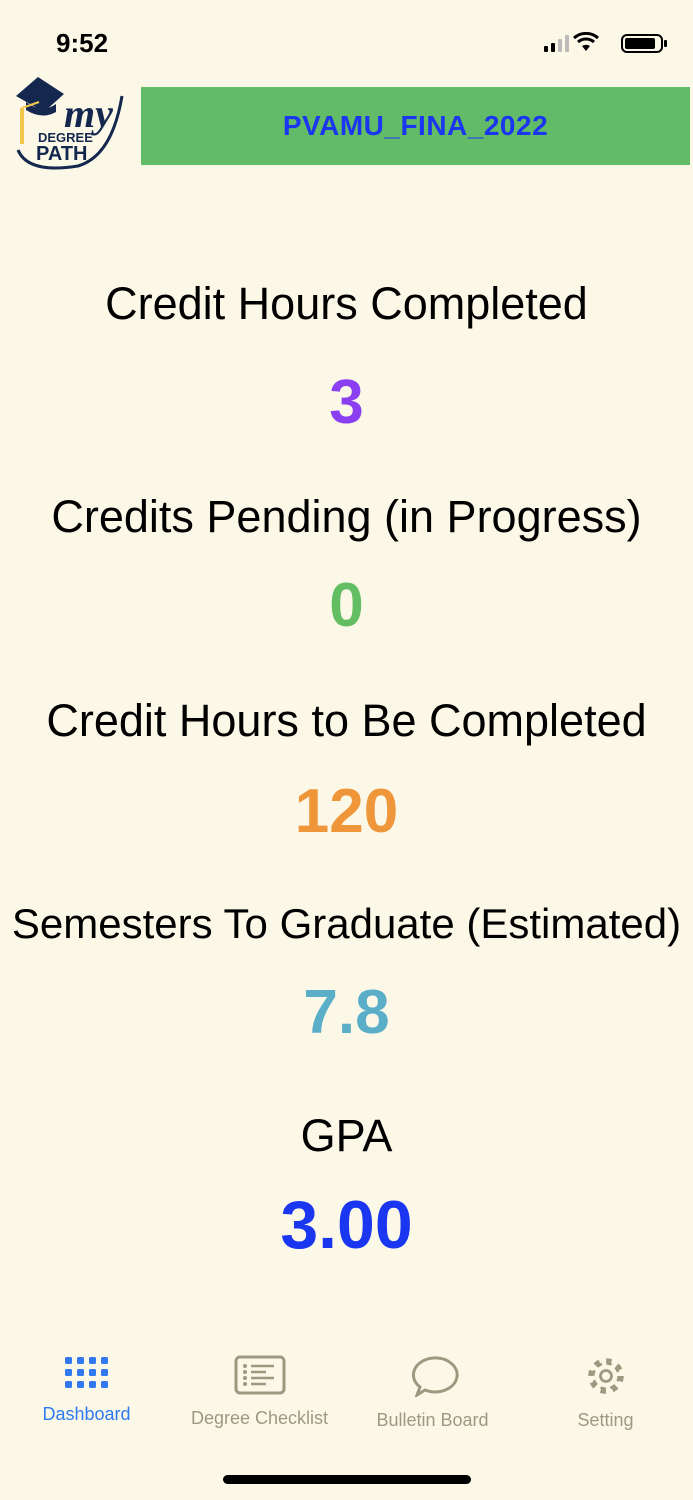 This screenshot has height=1500, width=693. I want to click on program-title: PVAMU_FINA_2022, so click(415, 125).